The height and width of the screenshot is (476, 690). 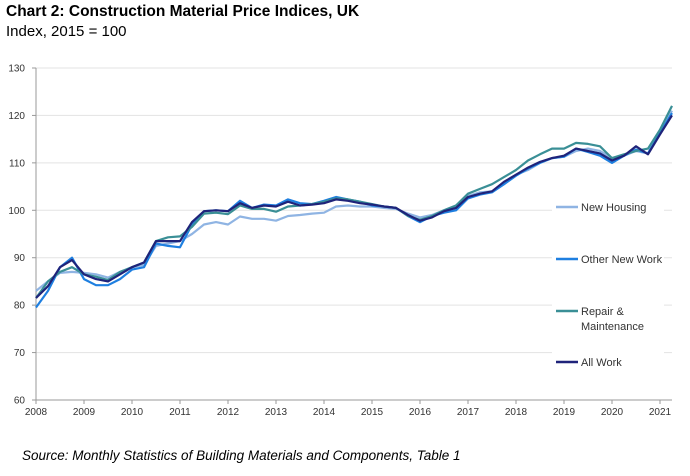 I want to click on y-tick-label: 90, so click(x=20, y=258).